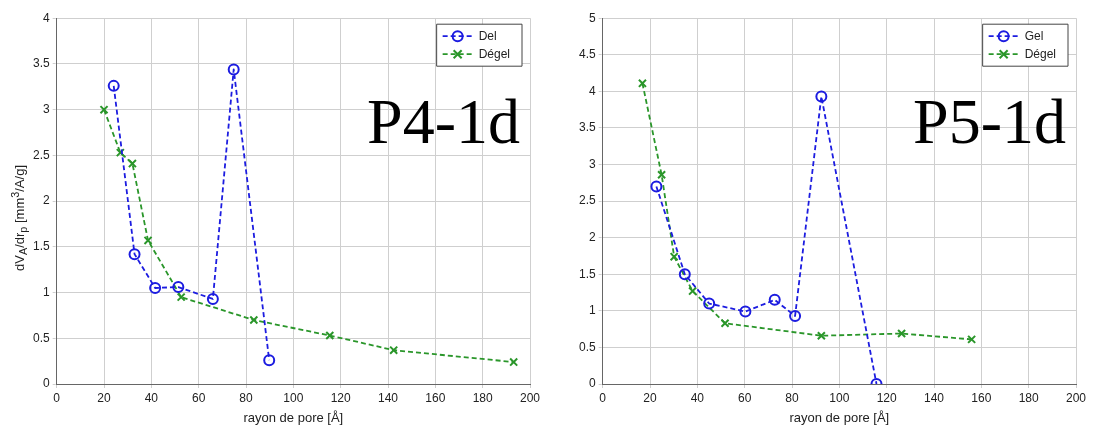 This screenshot has height=437, width=1098. What do you see at coordinates (592, 17) in the screenshot?
I see `y-tick-label: 5` at bounding box center [592, 17].